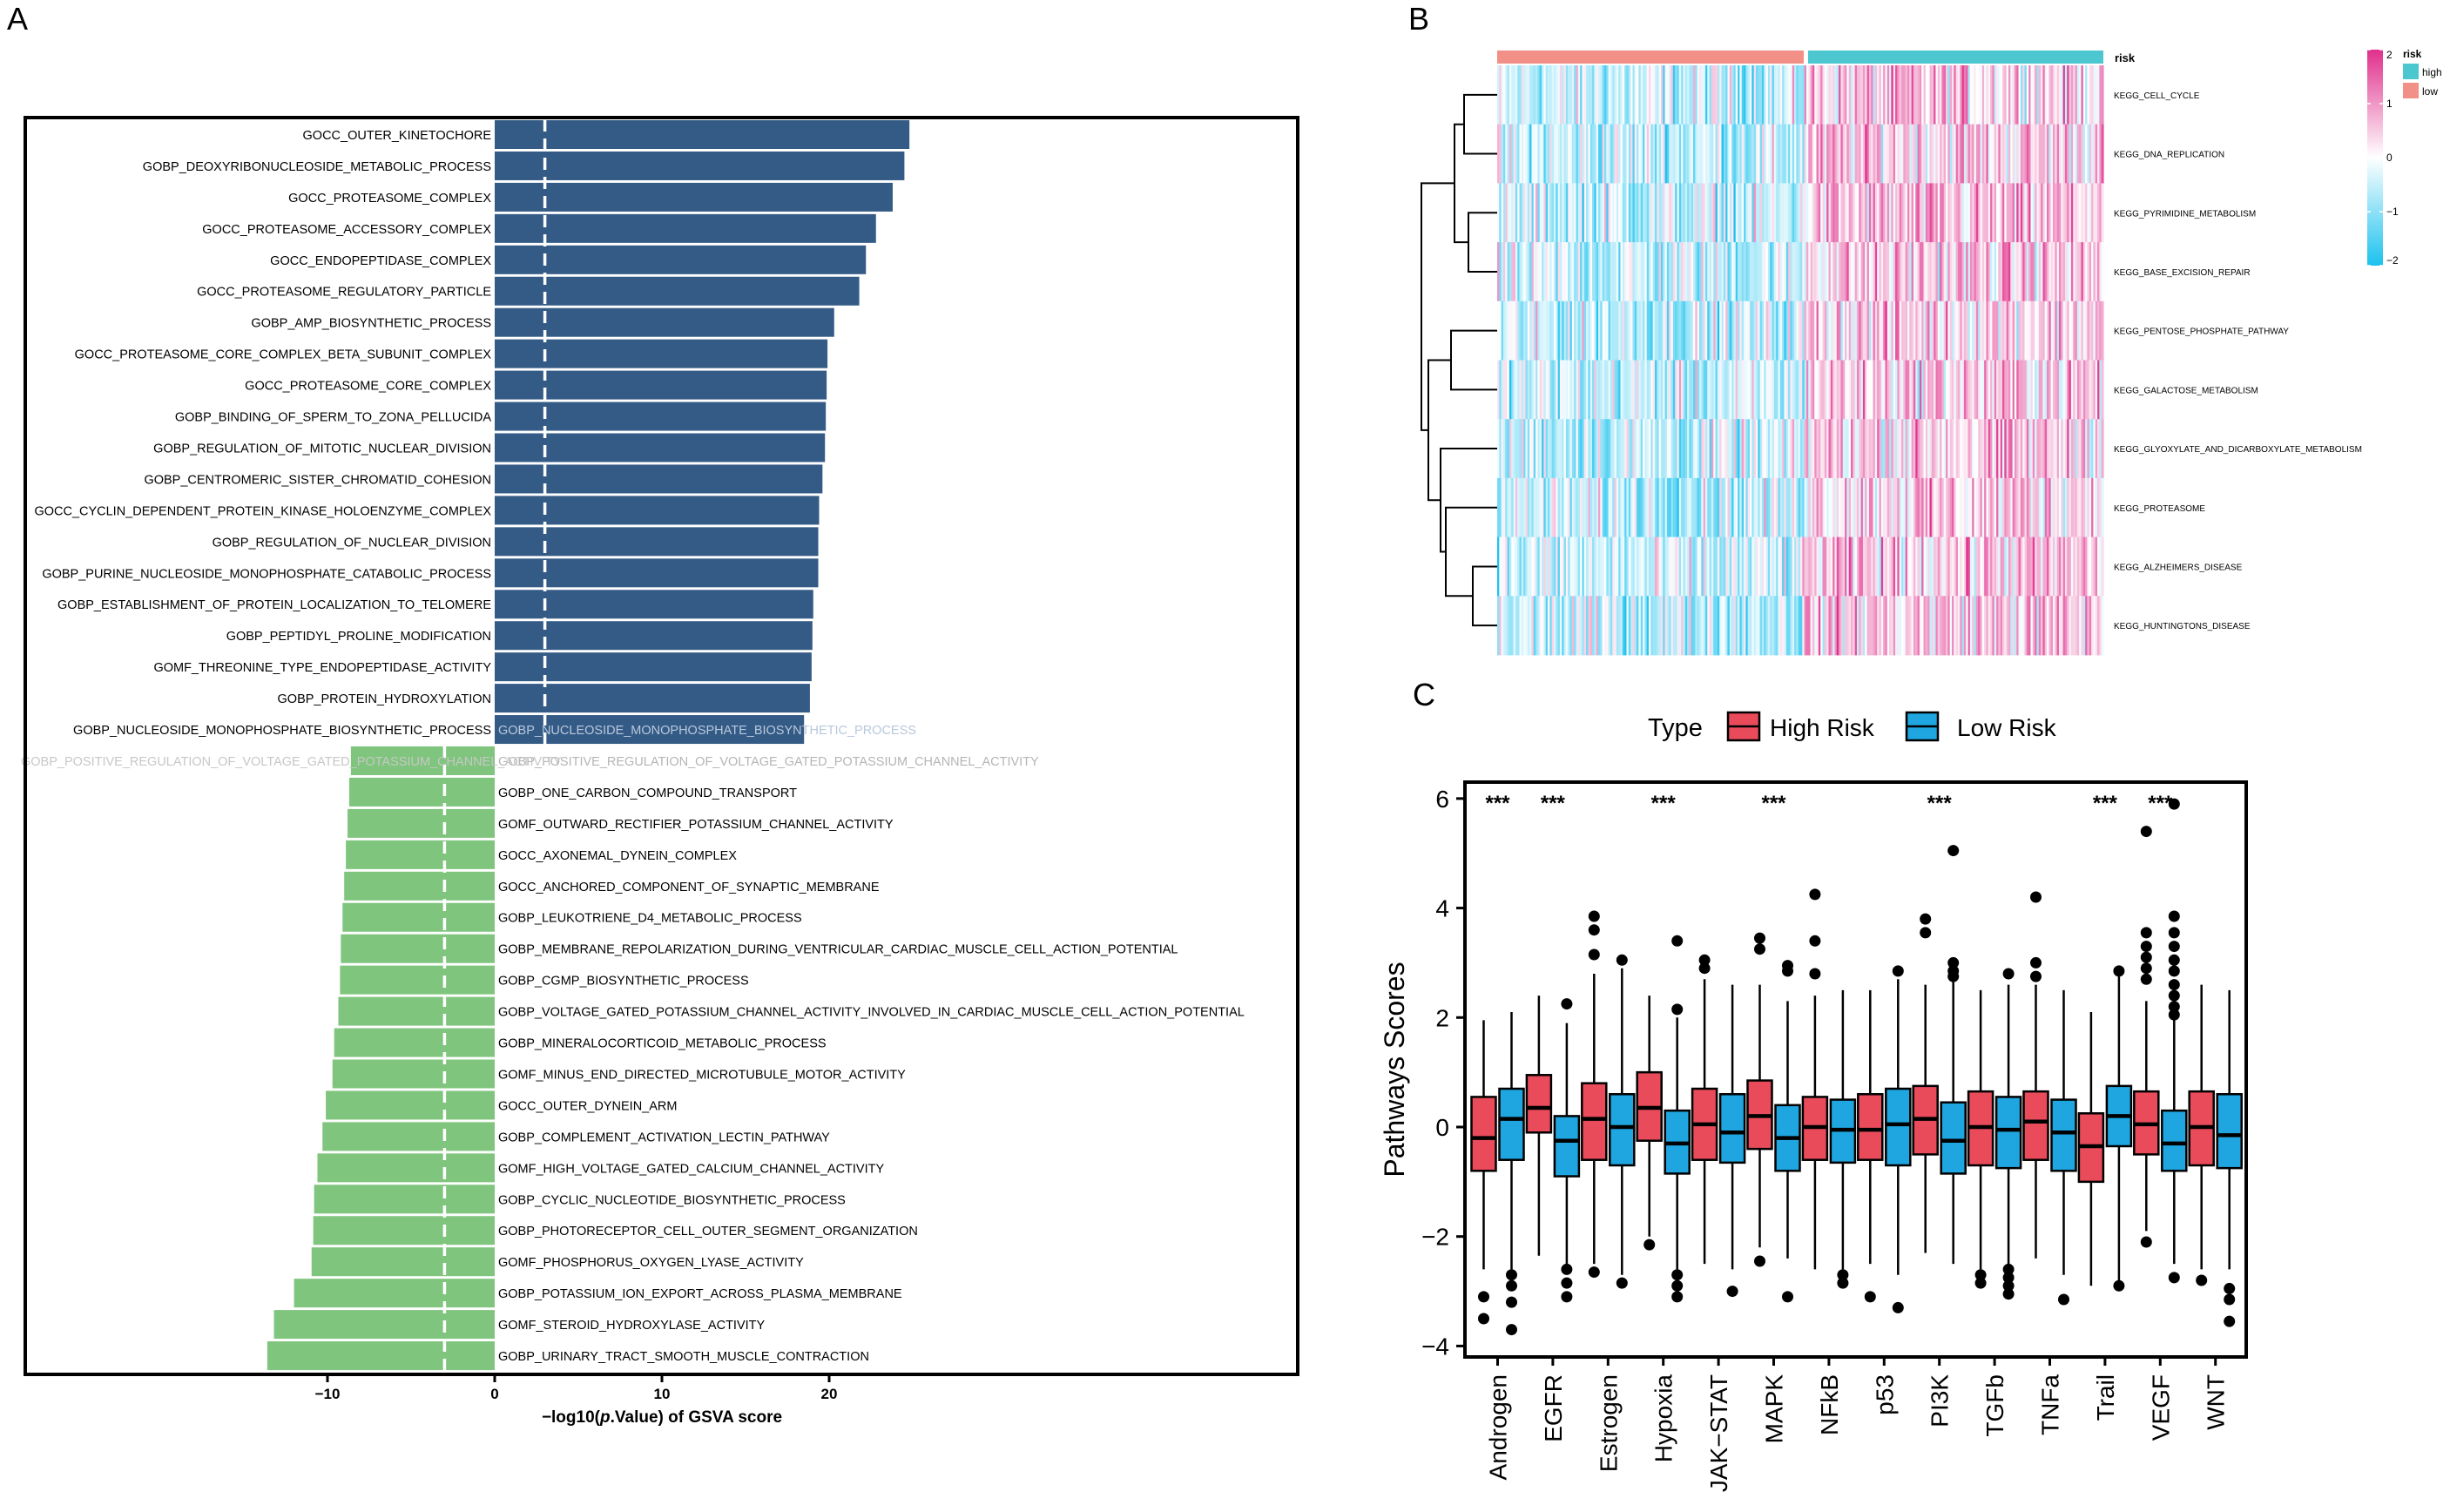  I want to click on boxplot-legend-title: Type, so click(1675, 728).